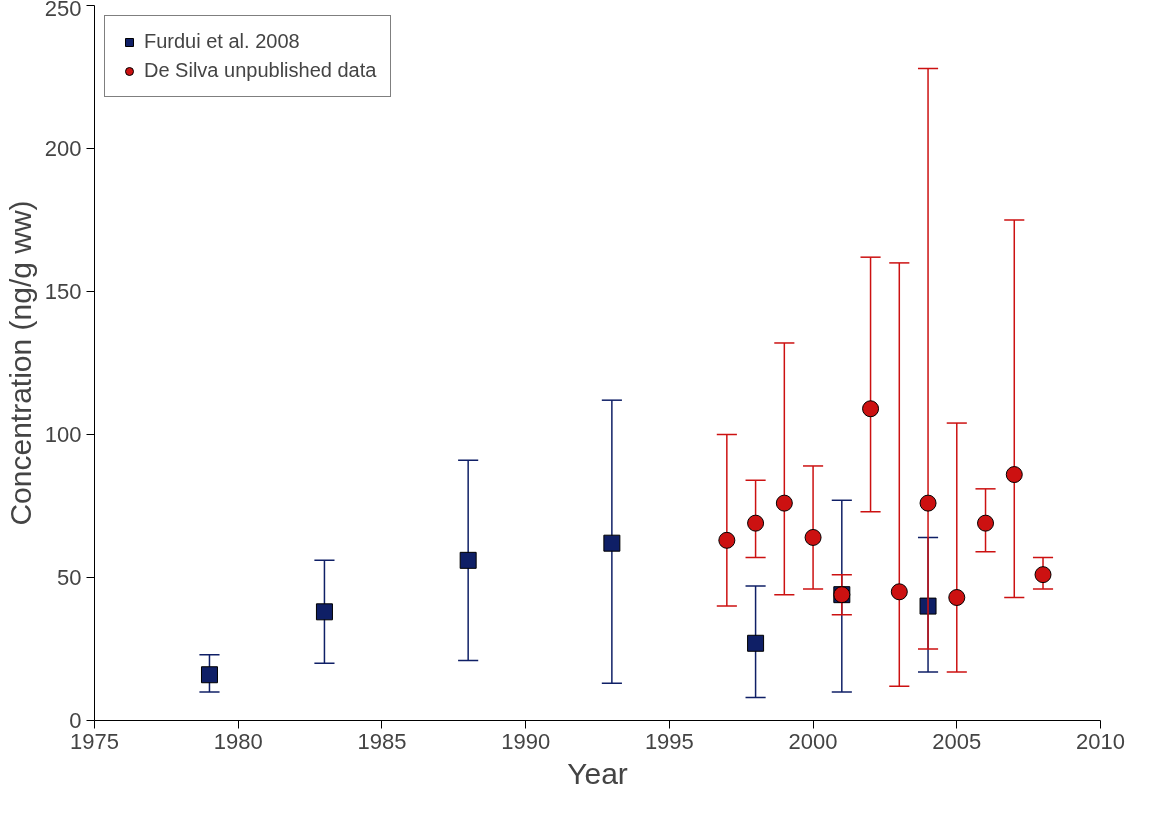 The width and height of the screenshot is (1152, 818). Describe the element at coordinates (597, 773) in the screenshot. I see `x-axis-title: Year` at that location.